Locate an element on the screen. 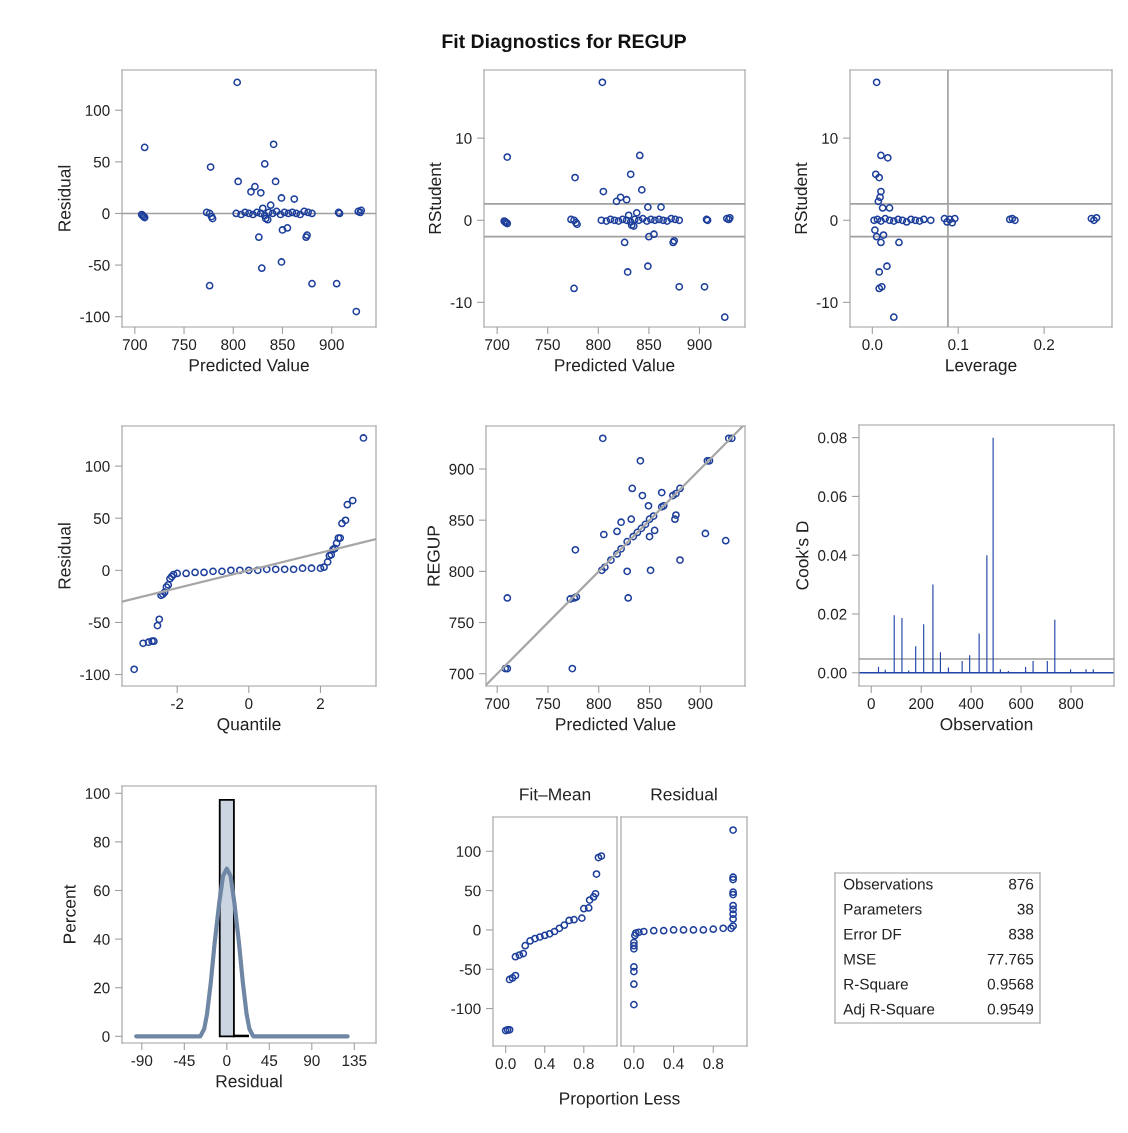 The height and width of the screenshot is (1133, 1128). x-tick-label: 600 is located at coordinates (1021, 704).